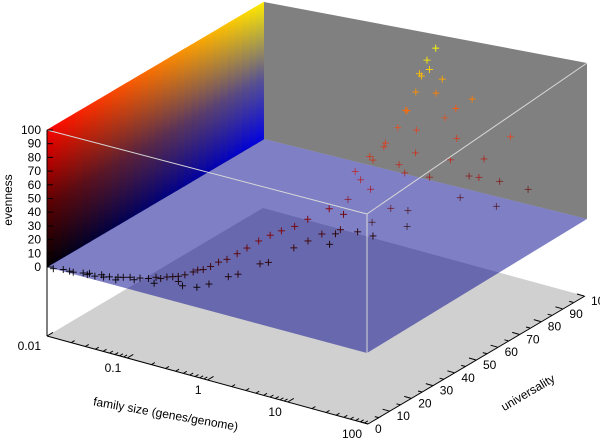  Describe the element at coordinates (35, 171) in the screenshot. I see `z-tick-label: 70` at that location.